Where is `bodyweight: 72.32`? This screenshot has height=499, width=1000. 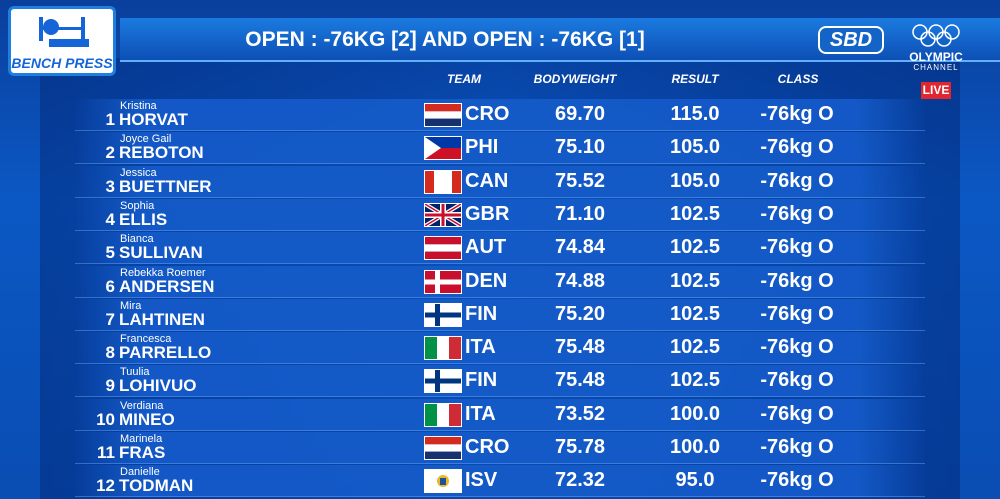 bodyweight: 72.32 is located at coordinates (580, 480).